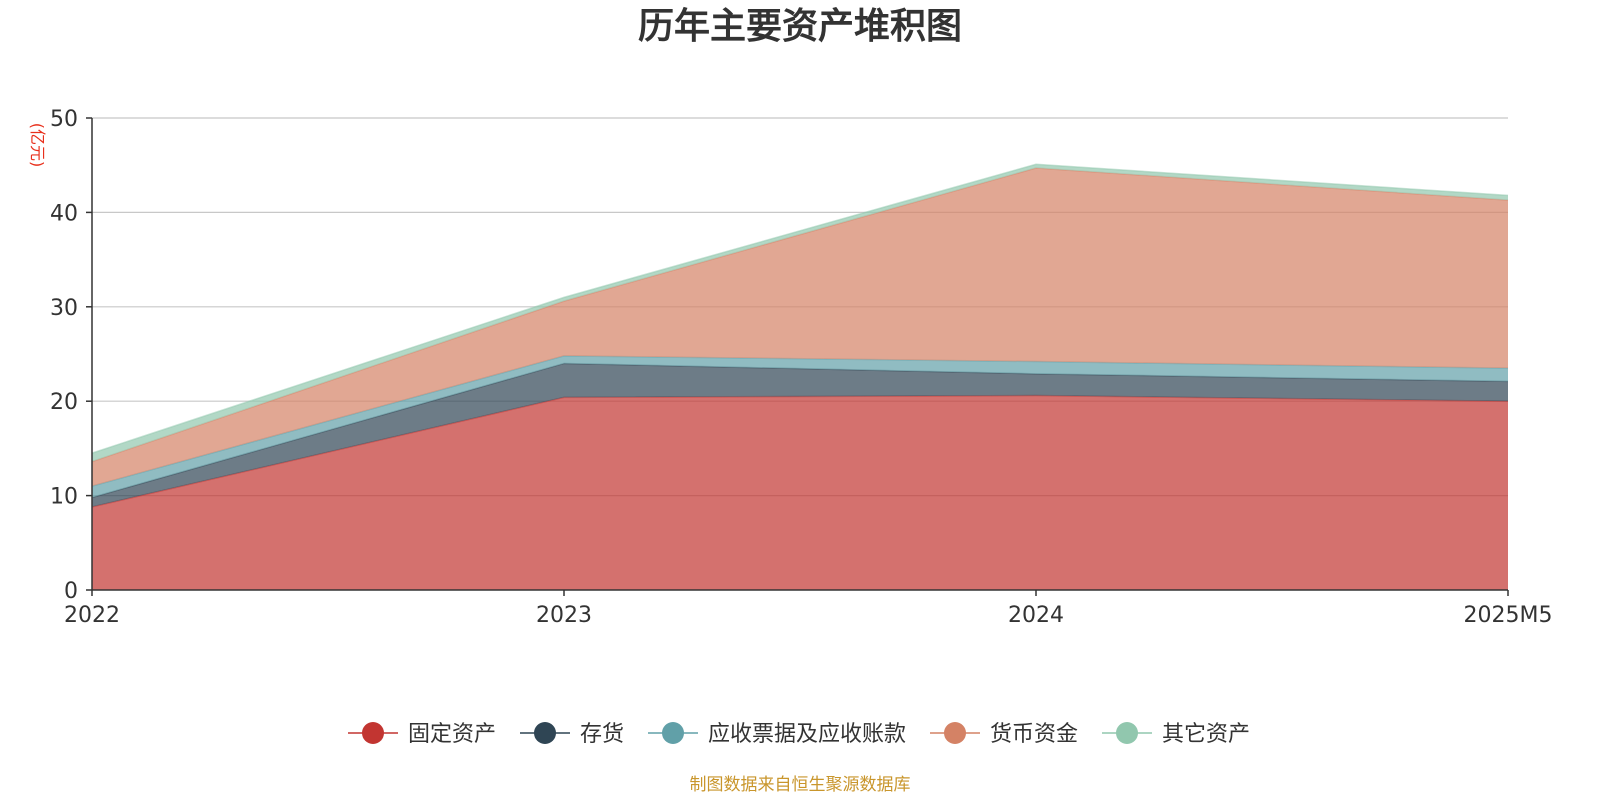  I want to click on legend-item-2: 存货, so click(572, 734).